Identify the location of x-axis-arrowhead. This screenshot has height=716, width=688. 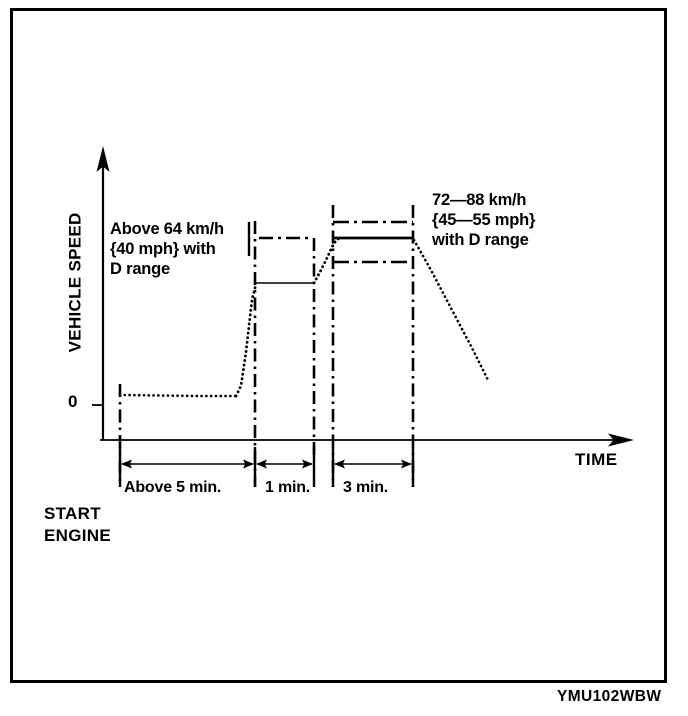
(621, 440).